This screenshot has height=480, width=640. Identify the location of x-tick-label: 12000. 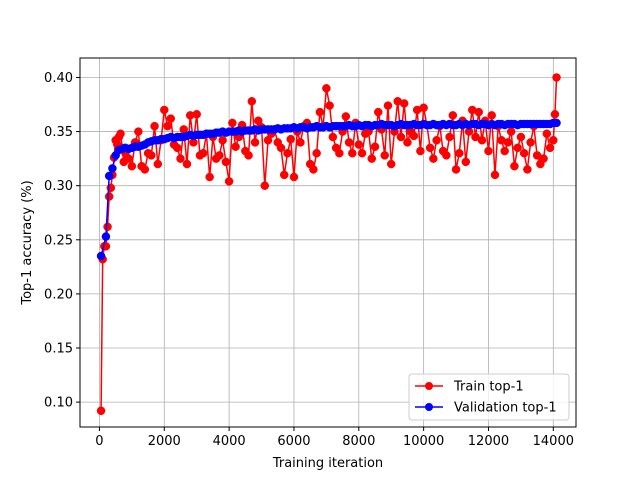
(488, 441).